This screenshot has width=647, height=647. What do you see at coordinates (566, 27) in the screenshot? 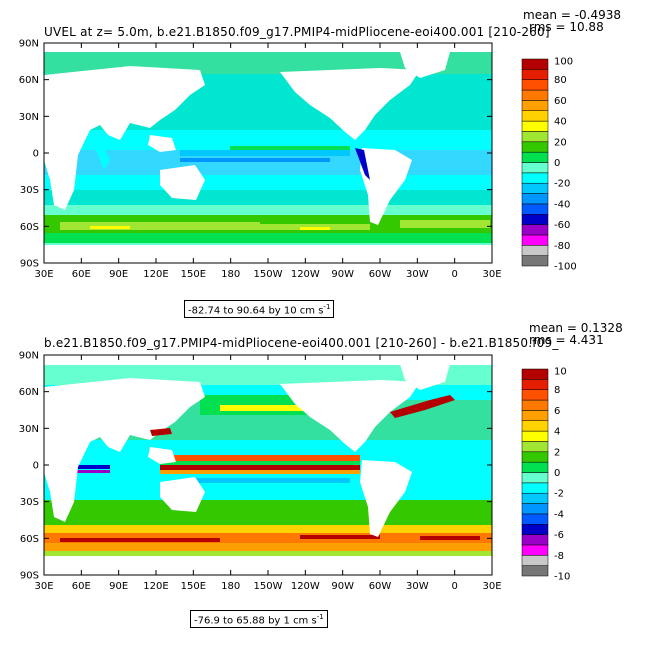
I see `panel1-rms: rms = 10.88` at bounding box center [566, 27].